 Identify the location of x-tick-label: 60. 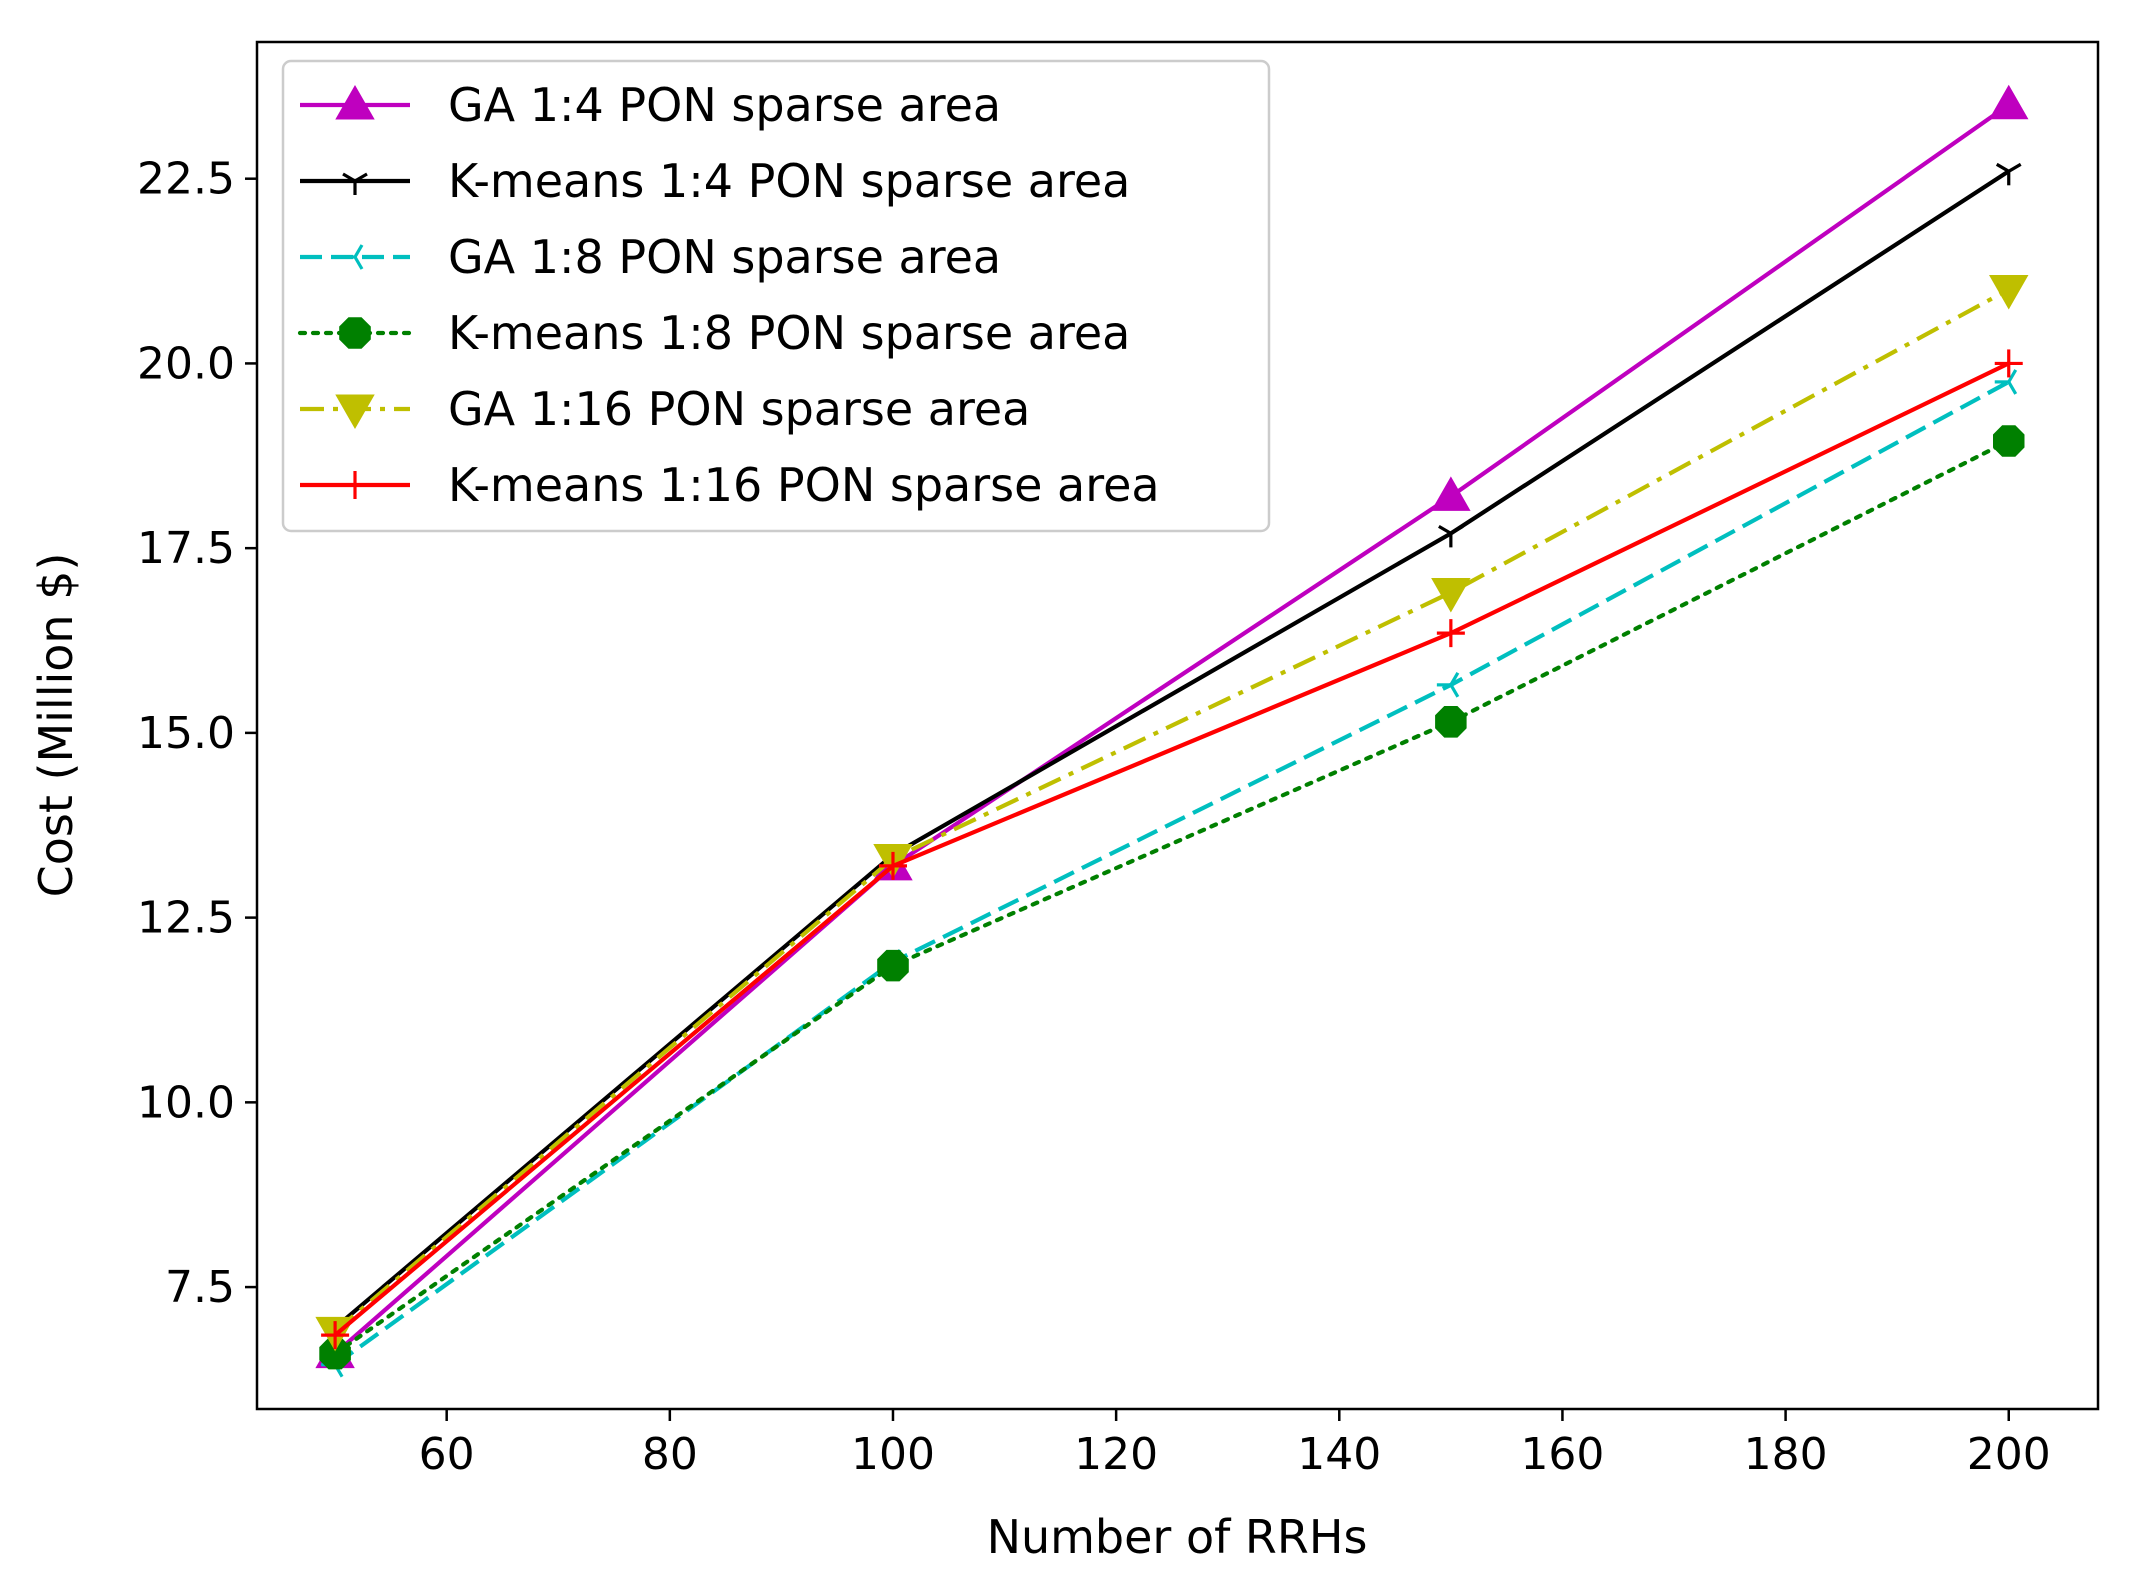
(447, 1454).